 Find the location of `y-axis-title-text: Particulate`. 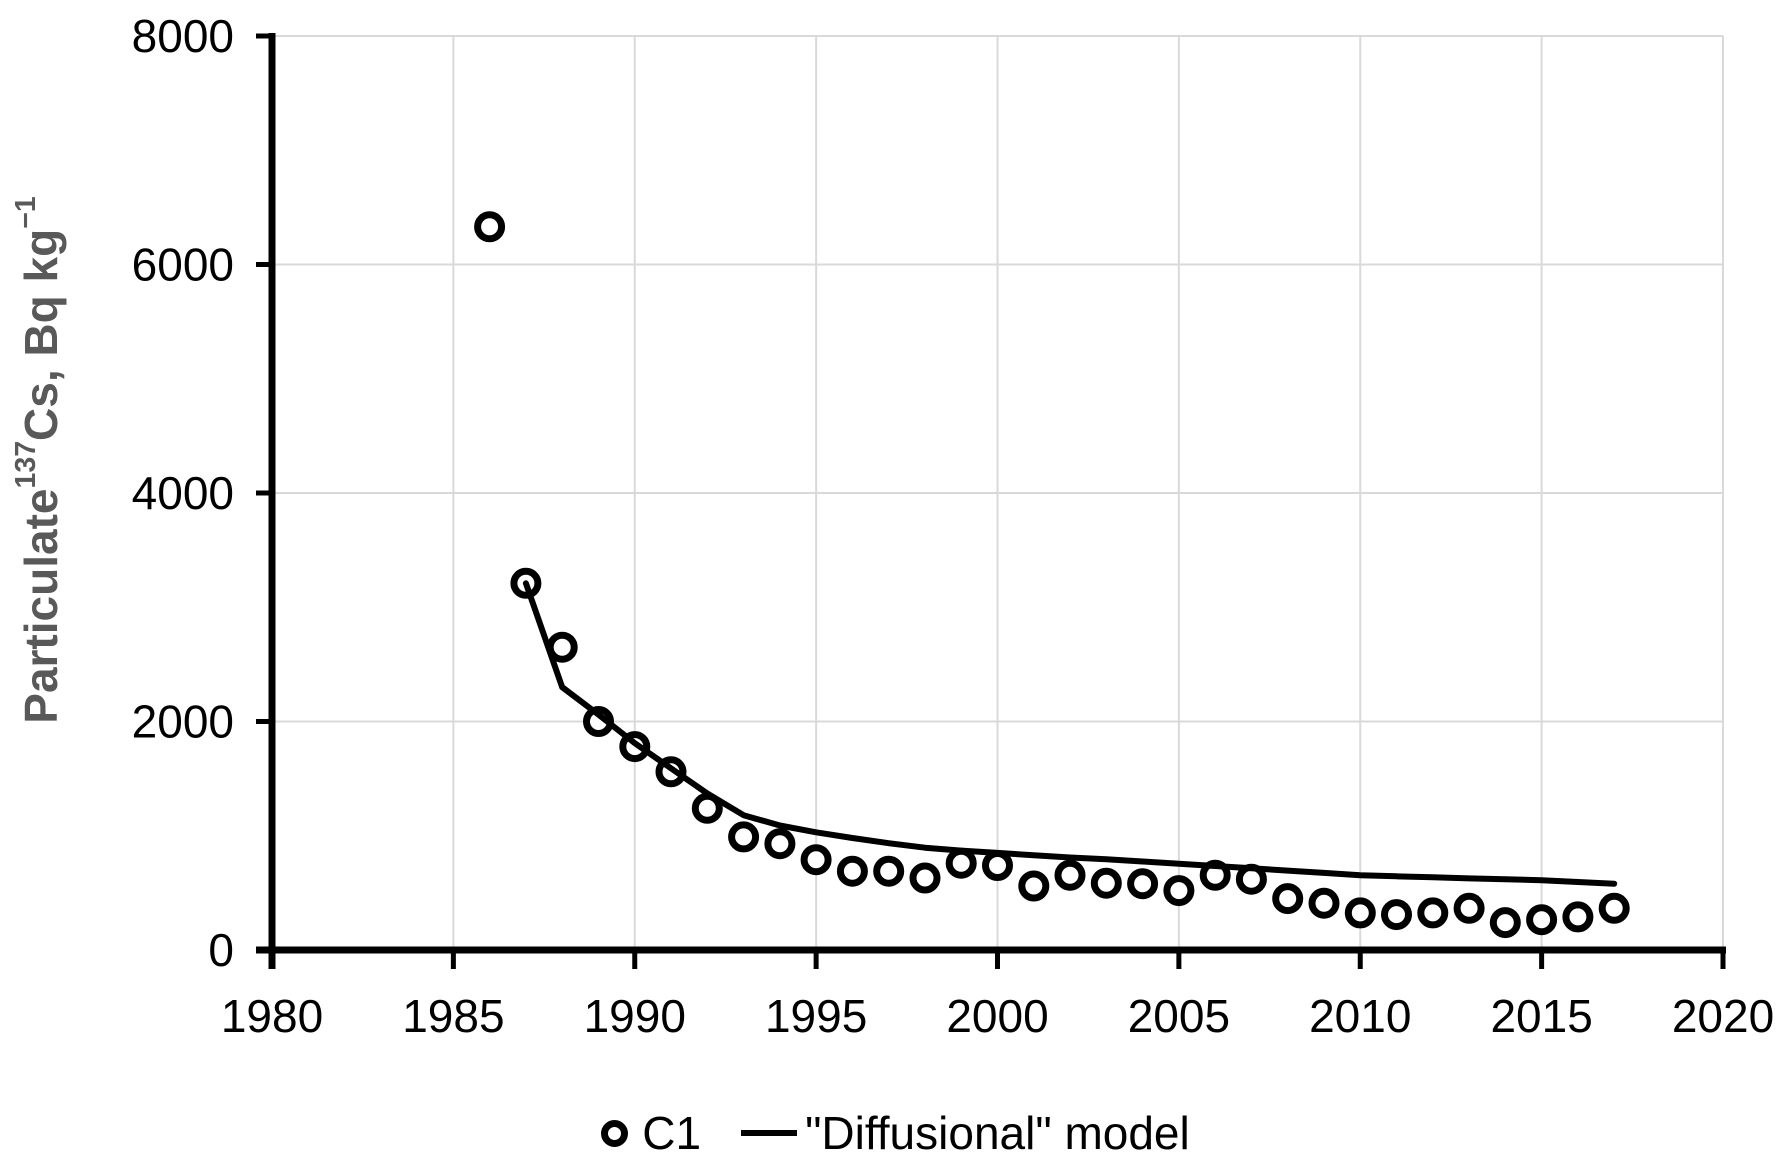

y-axis-title-text: Particulate is located at coordinates (41, 606).